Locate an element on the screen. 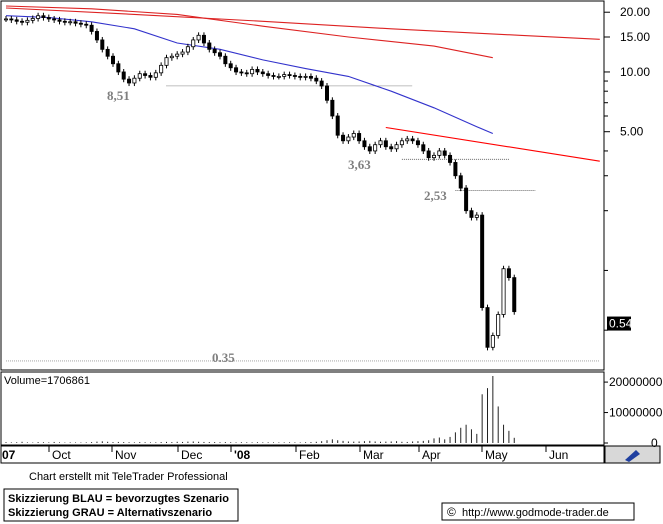 The width and height of the screenshot is (663, 524). volume-layer is located at coordinates (260, 409).